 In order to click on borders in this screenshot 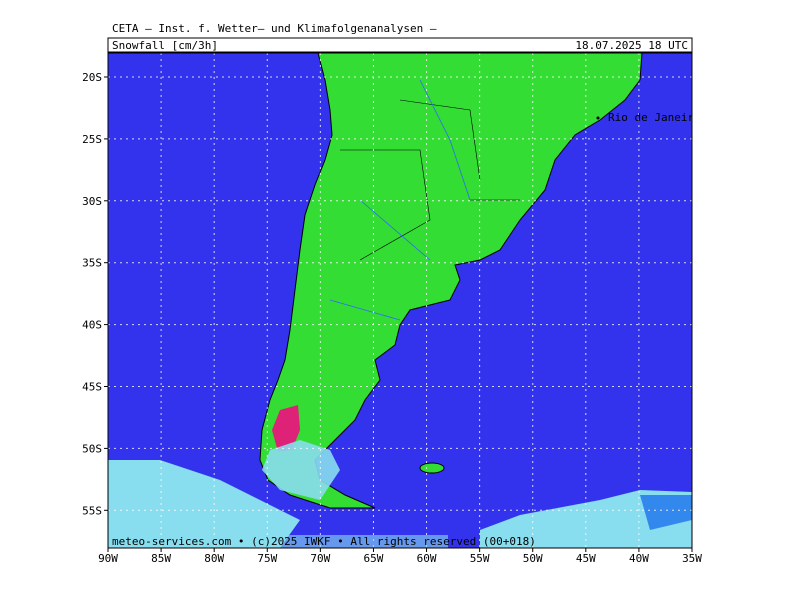, I will do `click(430, 180)`.